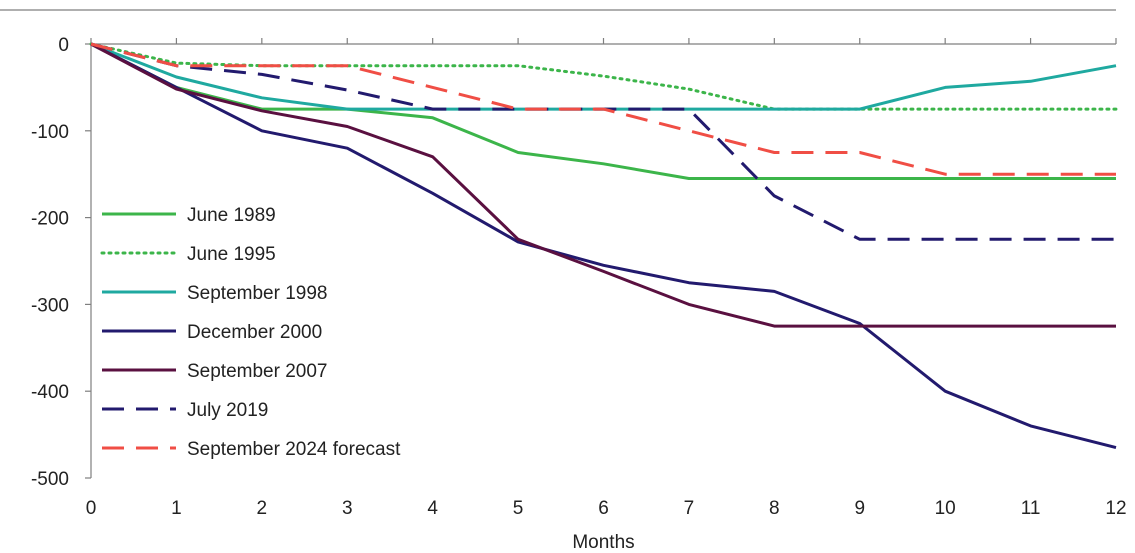 Image resolution: width=1135 pixels, height=553 pixels. I want to click on series-line-june-1995, so click(603, 76).